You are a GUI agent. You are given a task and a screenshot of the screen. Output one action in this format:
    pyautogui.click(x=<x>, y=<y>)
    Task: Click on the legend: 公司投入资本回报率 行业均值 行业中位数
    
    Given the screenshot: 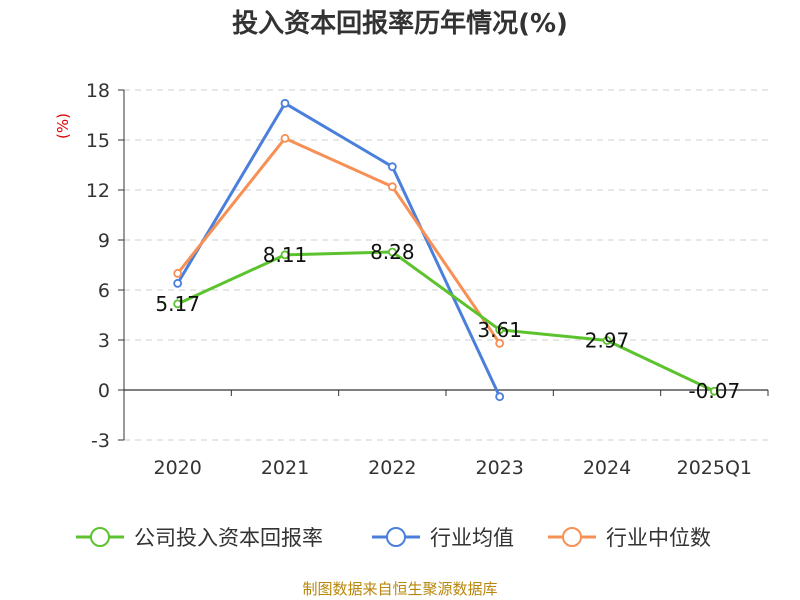 What is the action you would take?
    pyautogui.click(x=393, y=538)
    